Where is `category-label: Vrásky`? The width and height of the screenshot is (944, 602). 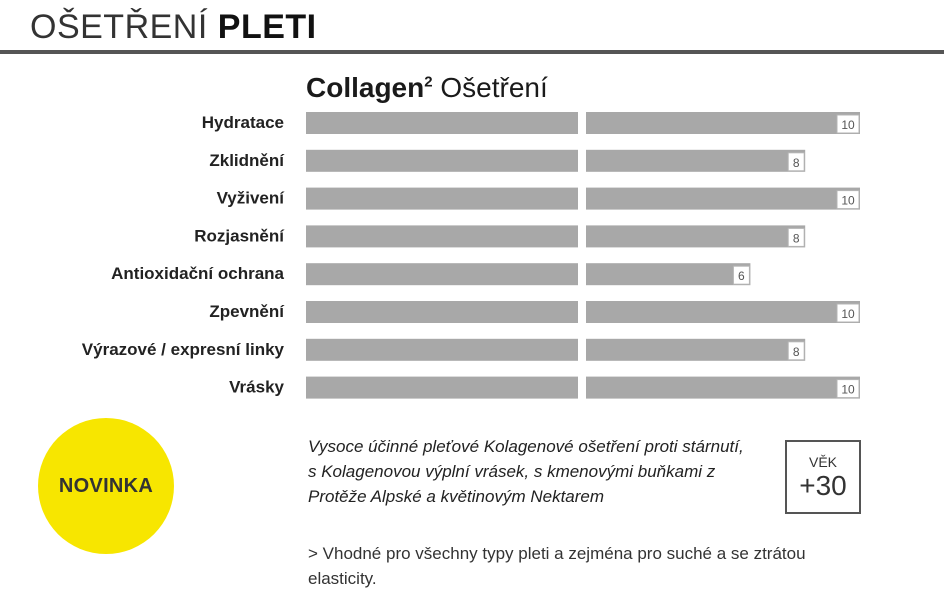
category-label: Vrásky is located at coordinates (256, 387).